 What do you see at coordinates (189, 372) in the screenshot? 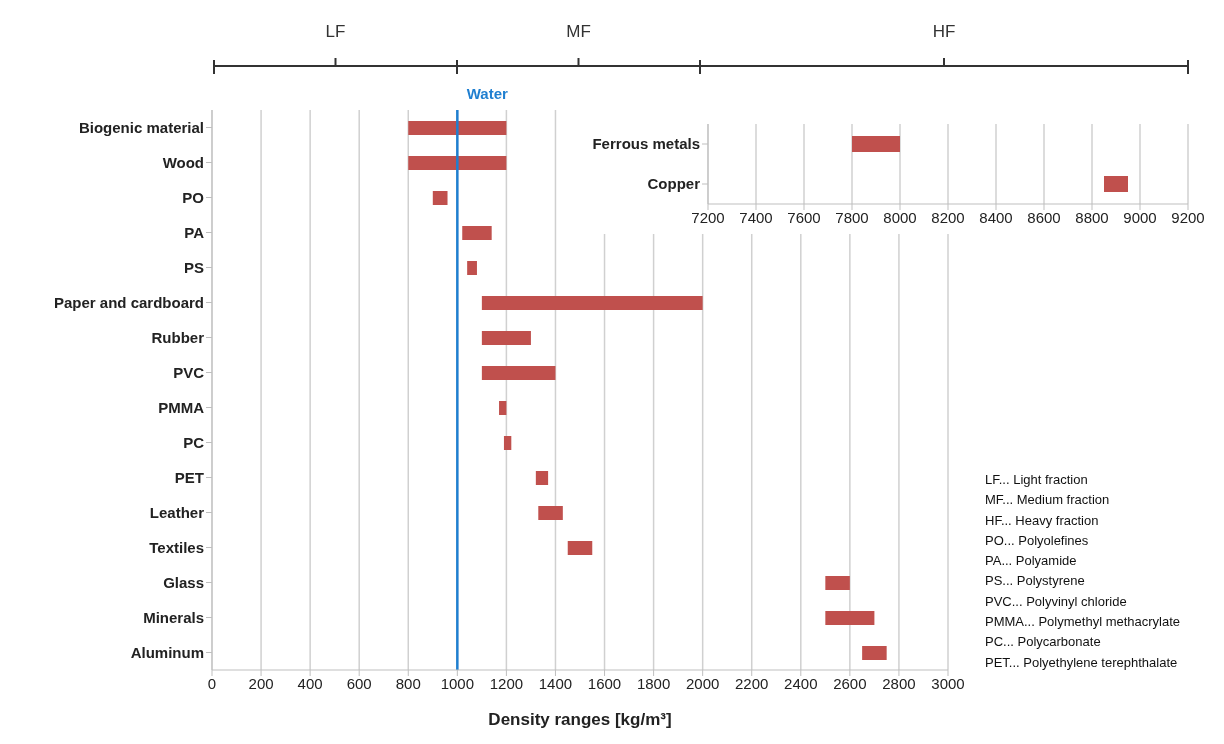
I see `y-tick-label: PVC` at bounding box center [189, 372].